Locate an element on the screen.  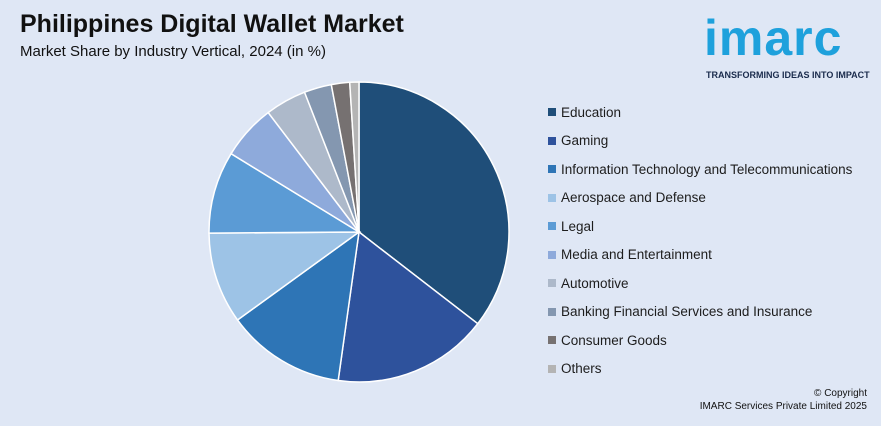
logo-wordmark: imarc is located at coordinates (773, 38).